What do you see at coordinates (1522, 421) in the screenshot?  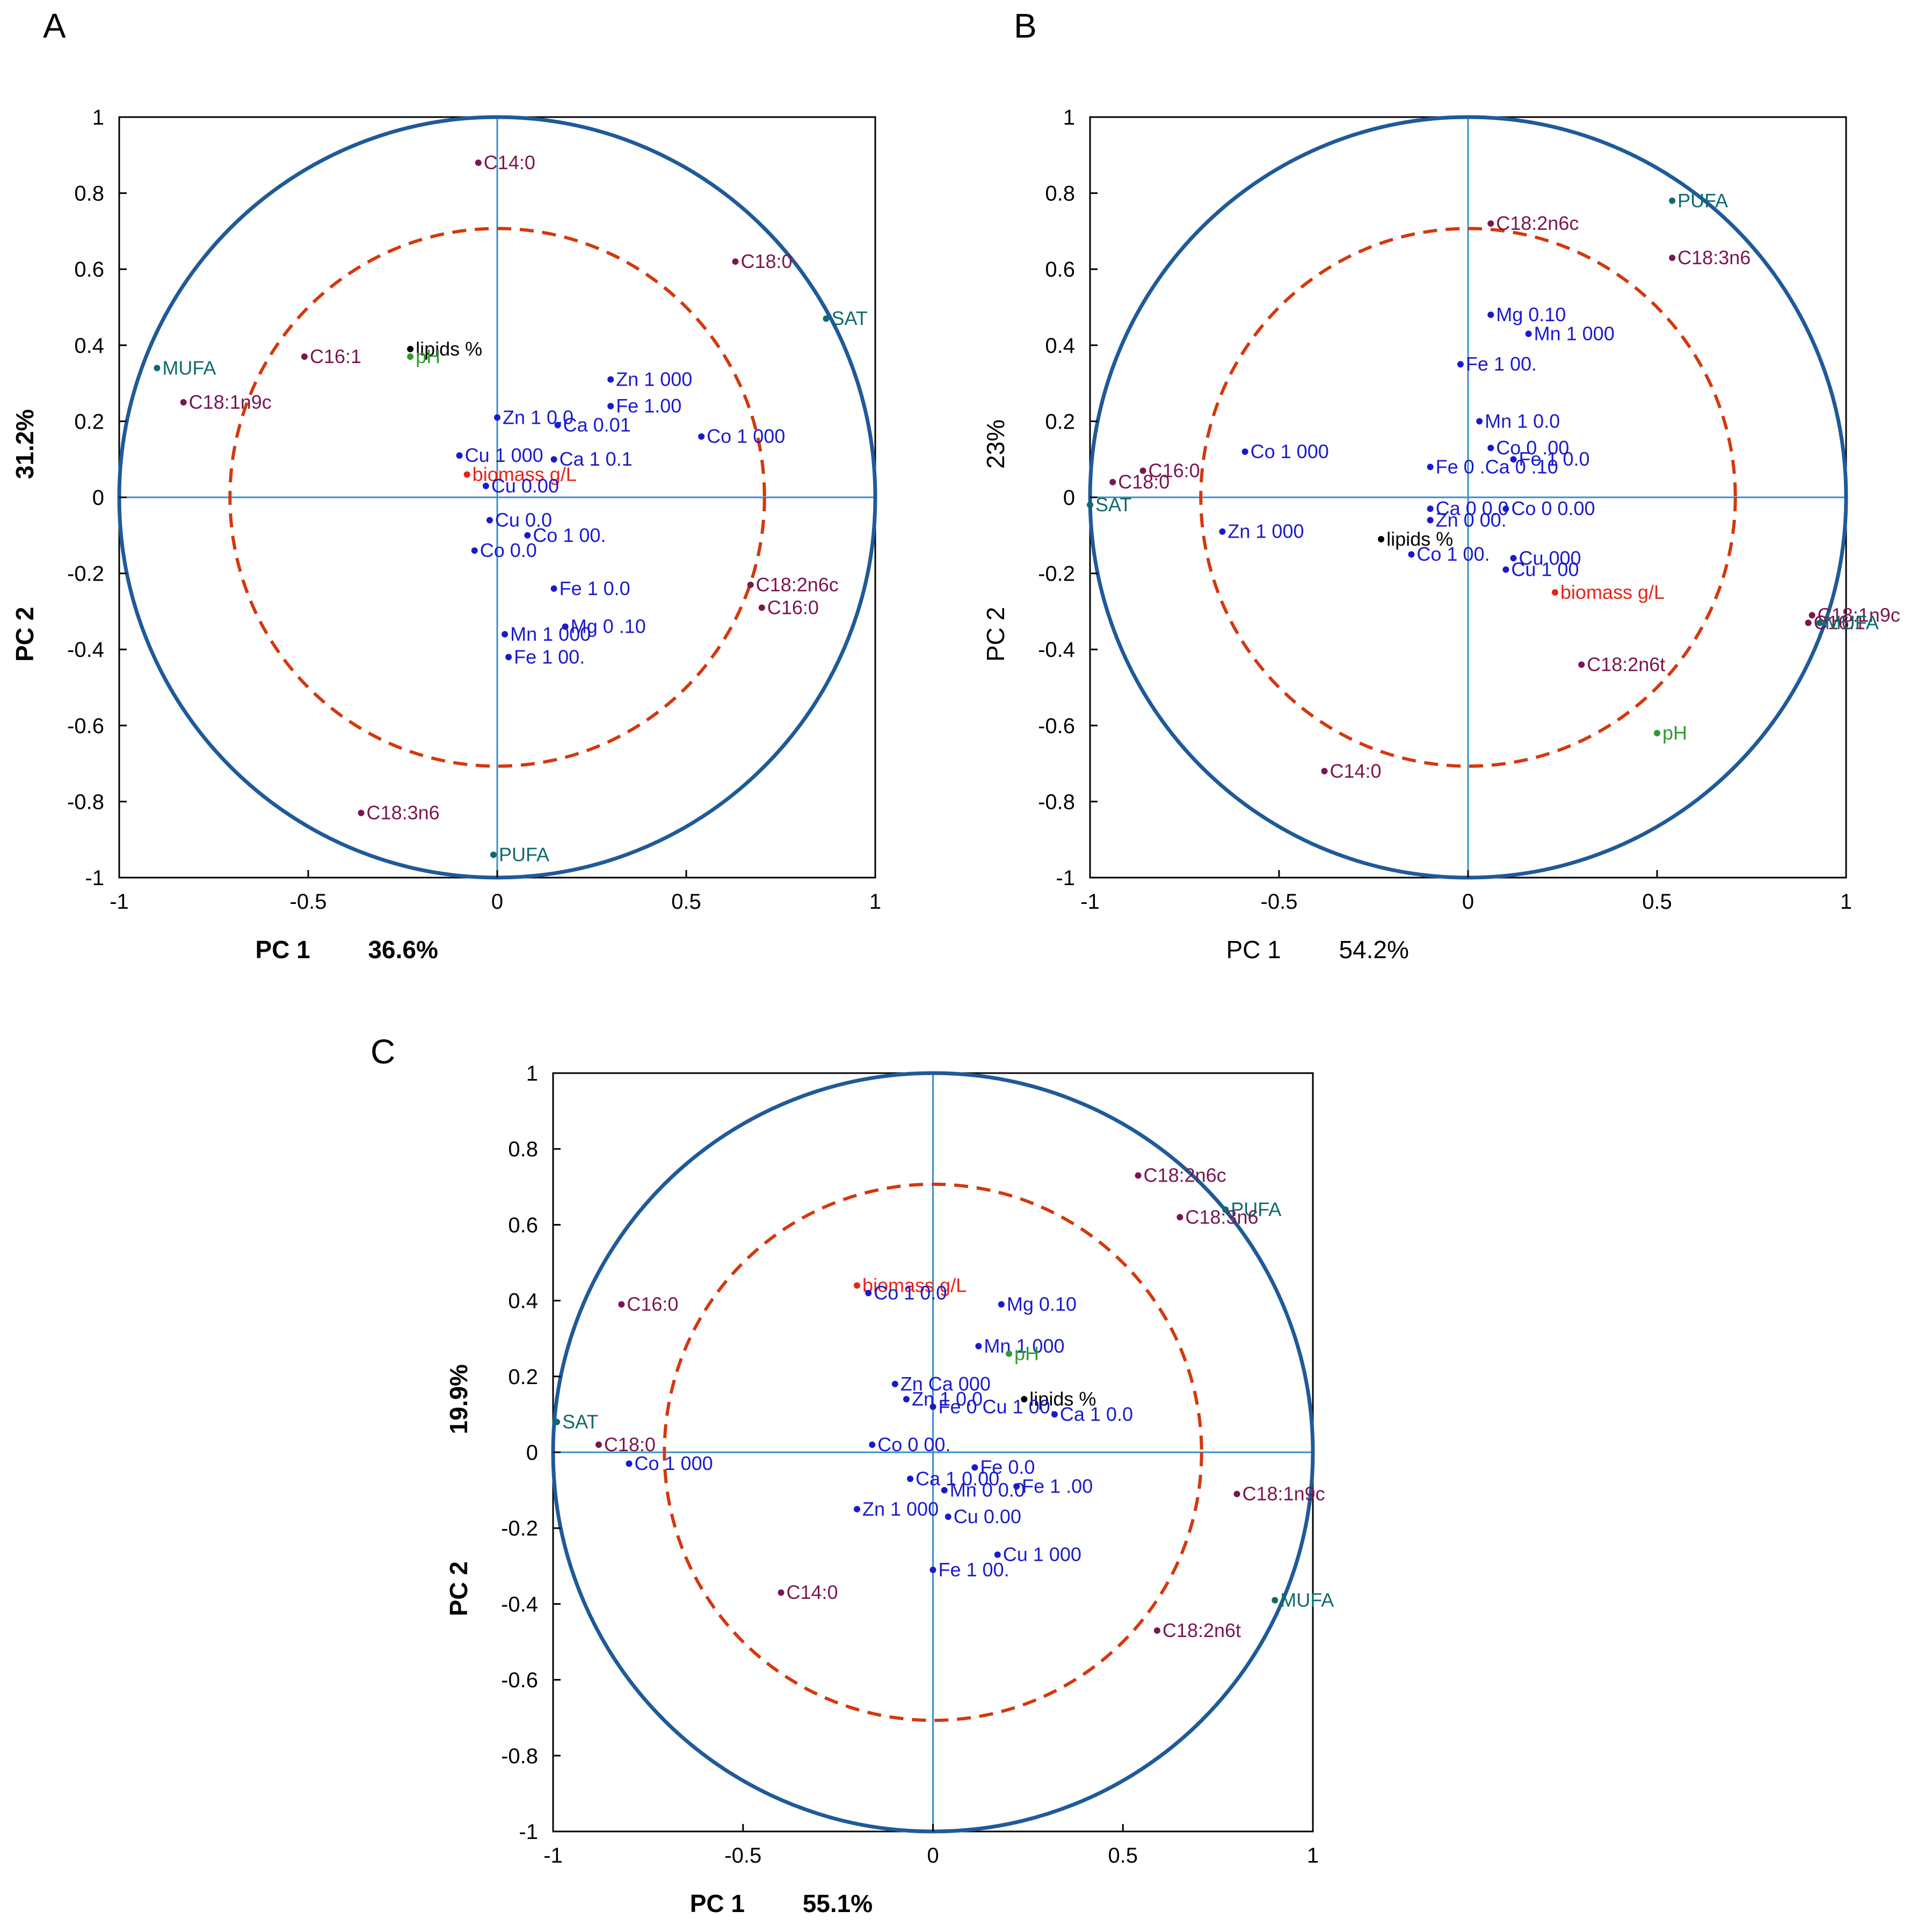 I see `panel-b-point-label: Mn 1 0.0` at bounding box center [1522, 421].